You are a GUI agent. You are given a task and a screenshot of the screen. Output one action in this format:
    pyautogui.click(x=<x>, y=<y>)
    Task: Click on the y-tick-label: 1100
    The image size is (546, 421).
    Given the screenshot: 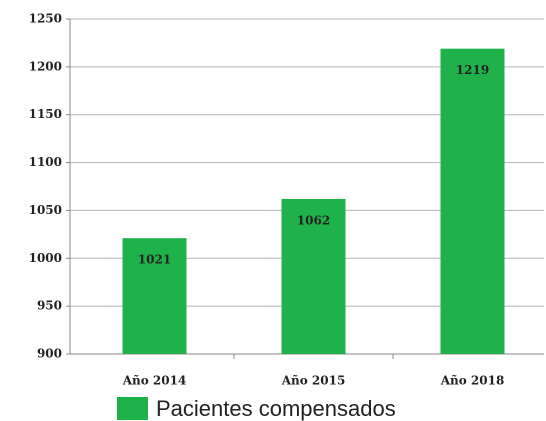 What is the action you would take?
    pyautogui.click(x=45, y=162)
    